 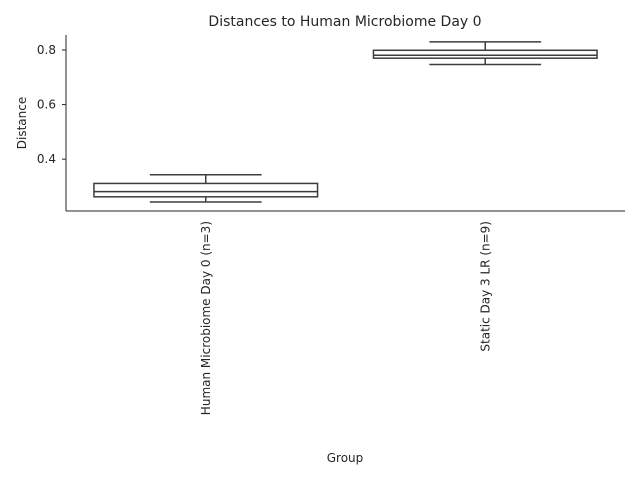 What do you see at coordinates (206, 318) in the screenshot?
I see `x-tick-label: Human Microbiome Day 0 (n=3)` at bounding box center [206, 318].